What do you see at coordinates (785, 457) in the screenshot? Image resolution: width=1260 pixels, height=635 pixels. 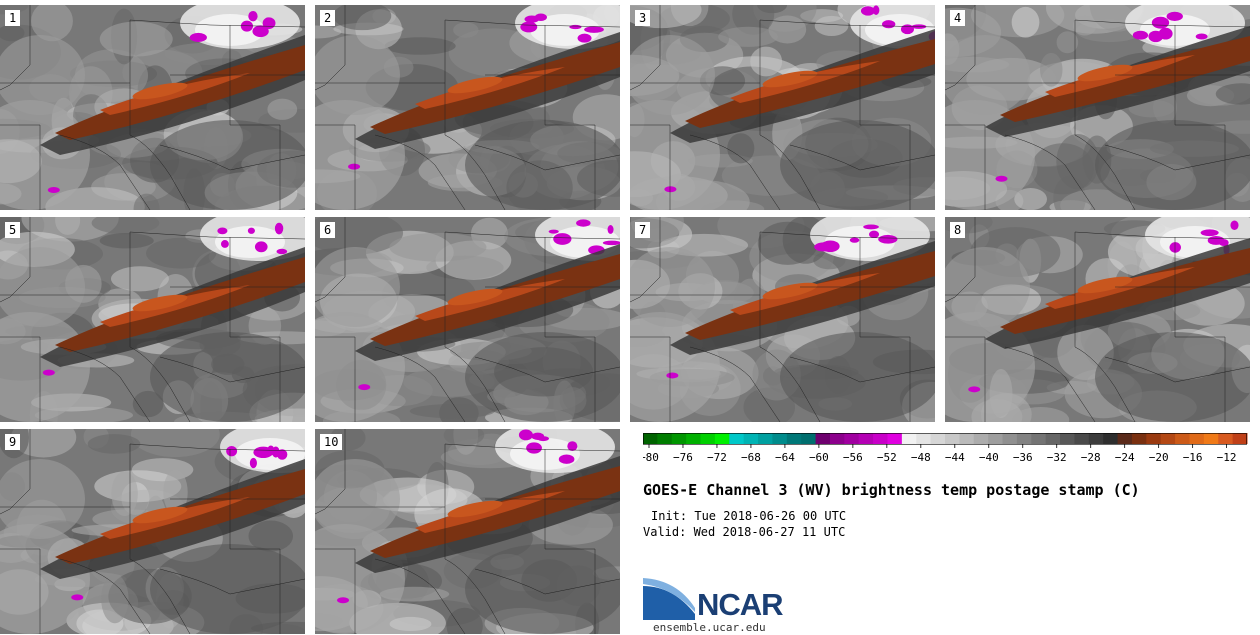 I see `colorbar-tick-label: −64` at bounding box center [785, 457].